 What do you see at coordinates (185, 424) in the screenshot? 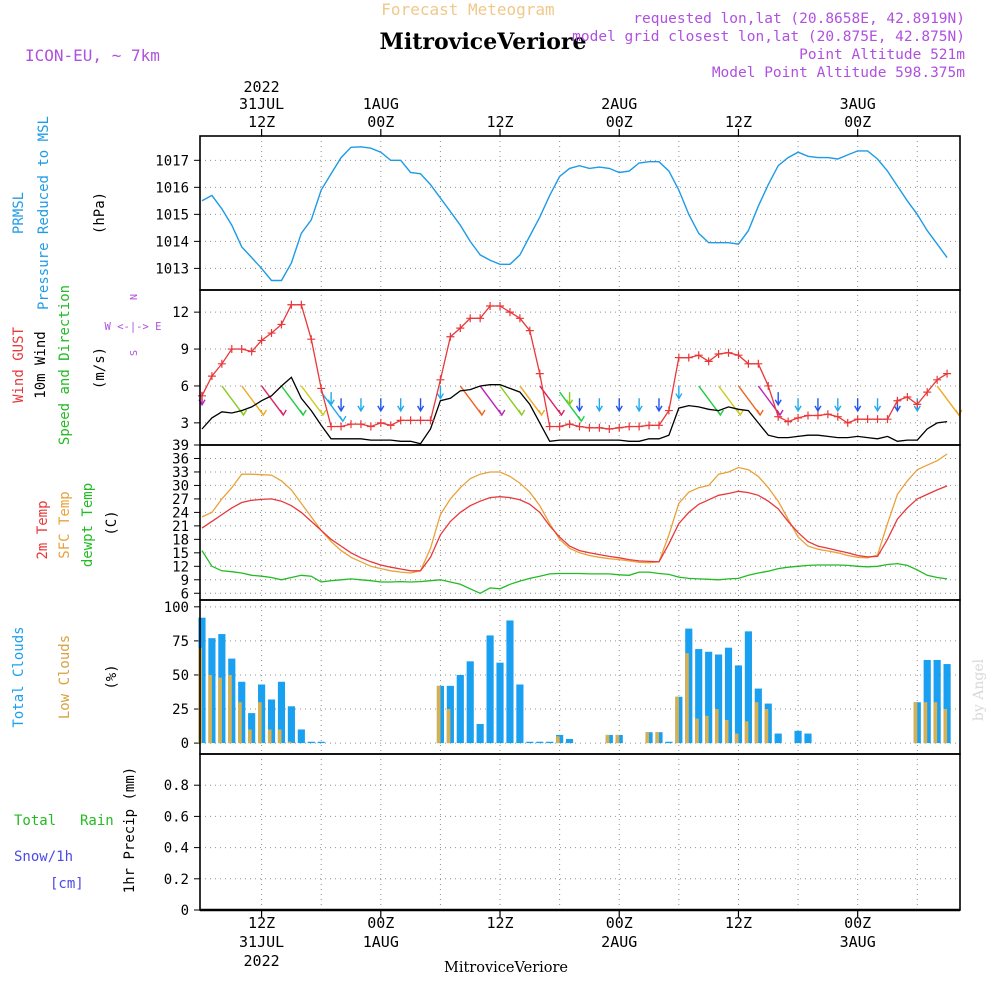
I see `y-tick-label: 3` at bounding box center [185, 424].